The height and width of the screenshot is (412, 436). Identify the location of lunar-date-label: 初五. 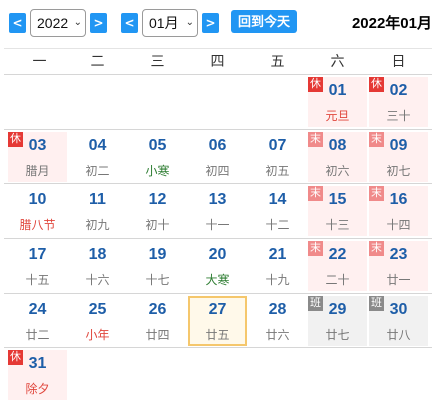
(277, 171).